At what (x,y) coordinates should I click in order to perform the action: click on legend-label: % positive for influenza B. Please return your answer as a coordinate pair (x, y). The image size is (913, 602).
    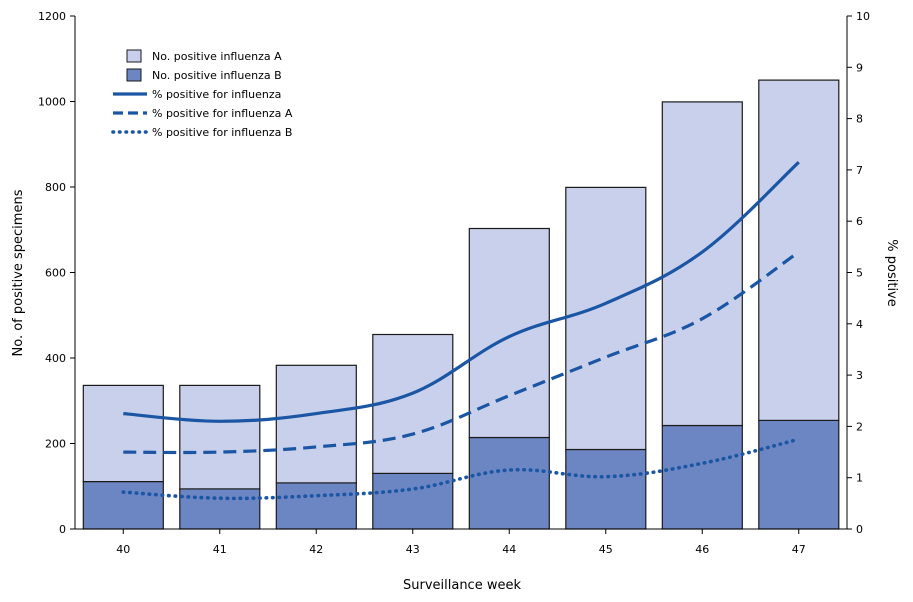
    Looking at the image, I should click on (222, 132).